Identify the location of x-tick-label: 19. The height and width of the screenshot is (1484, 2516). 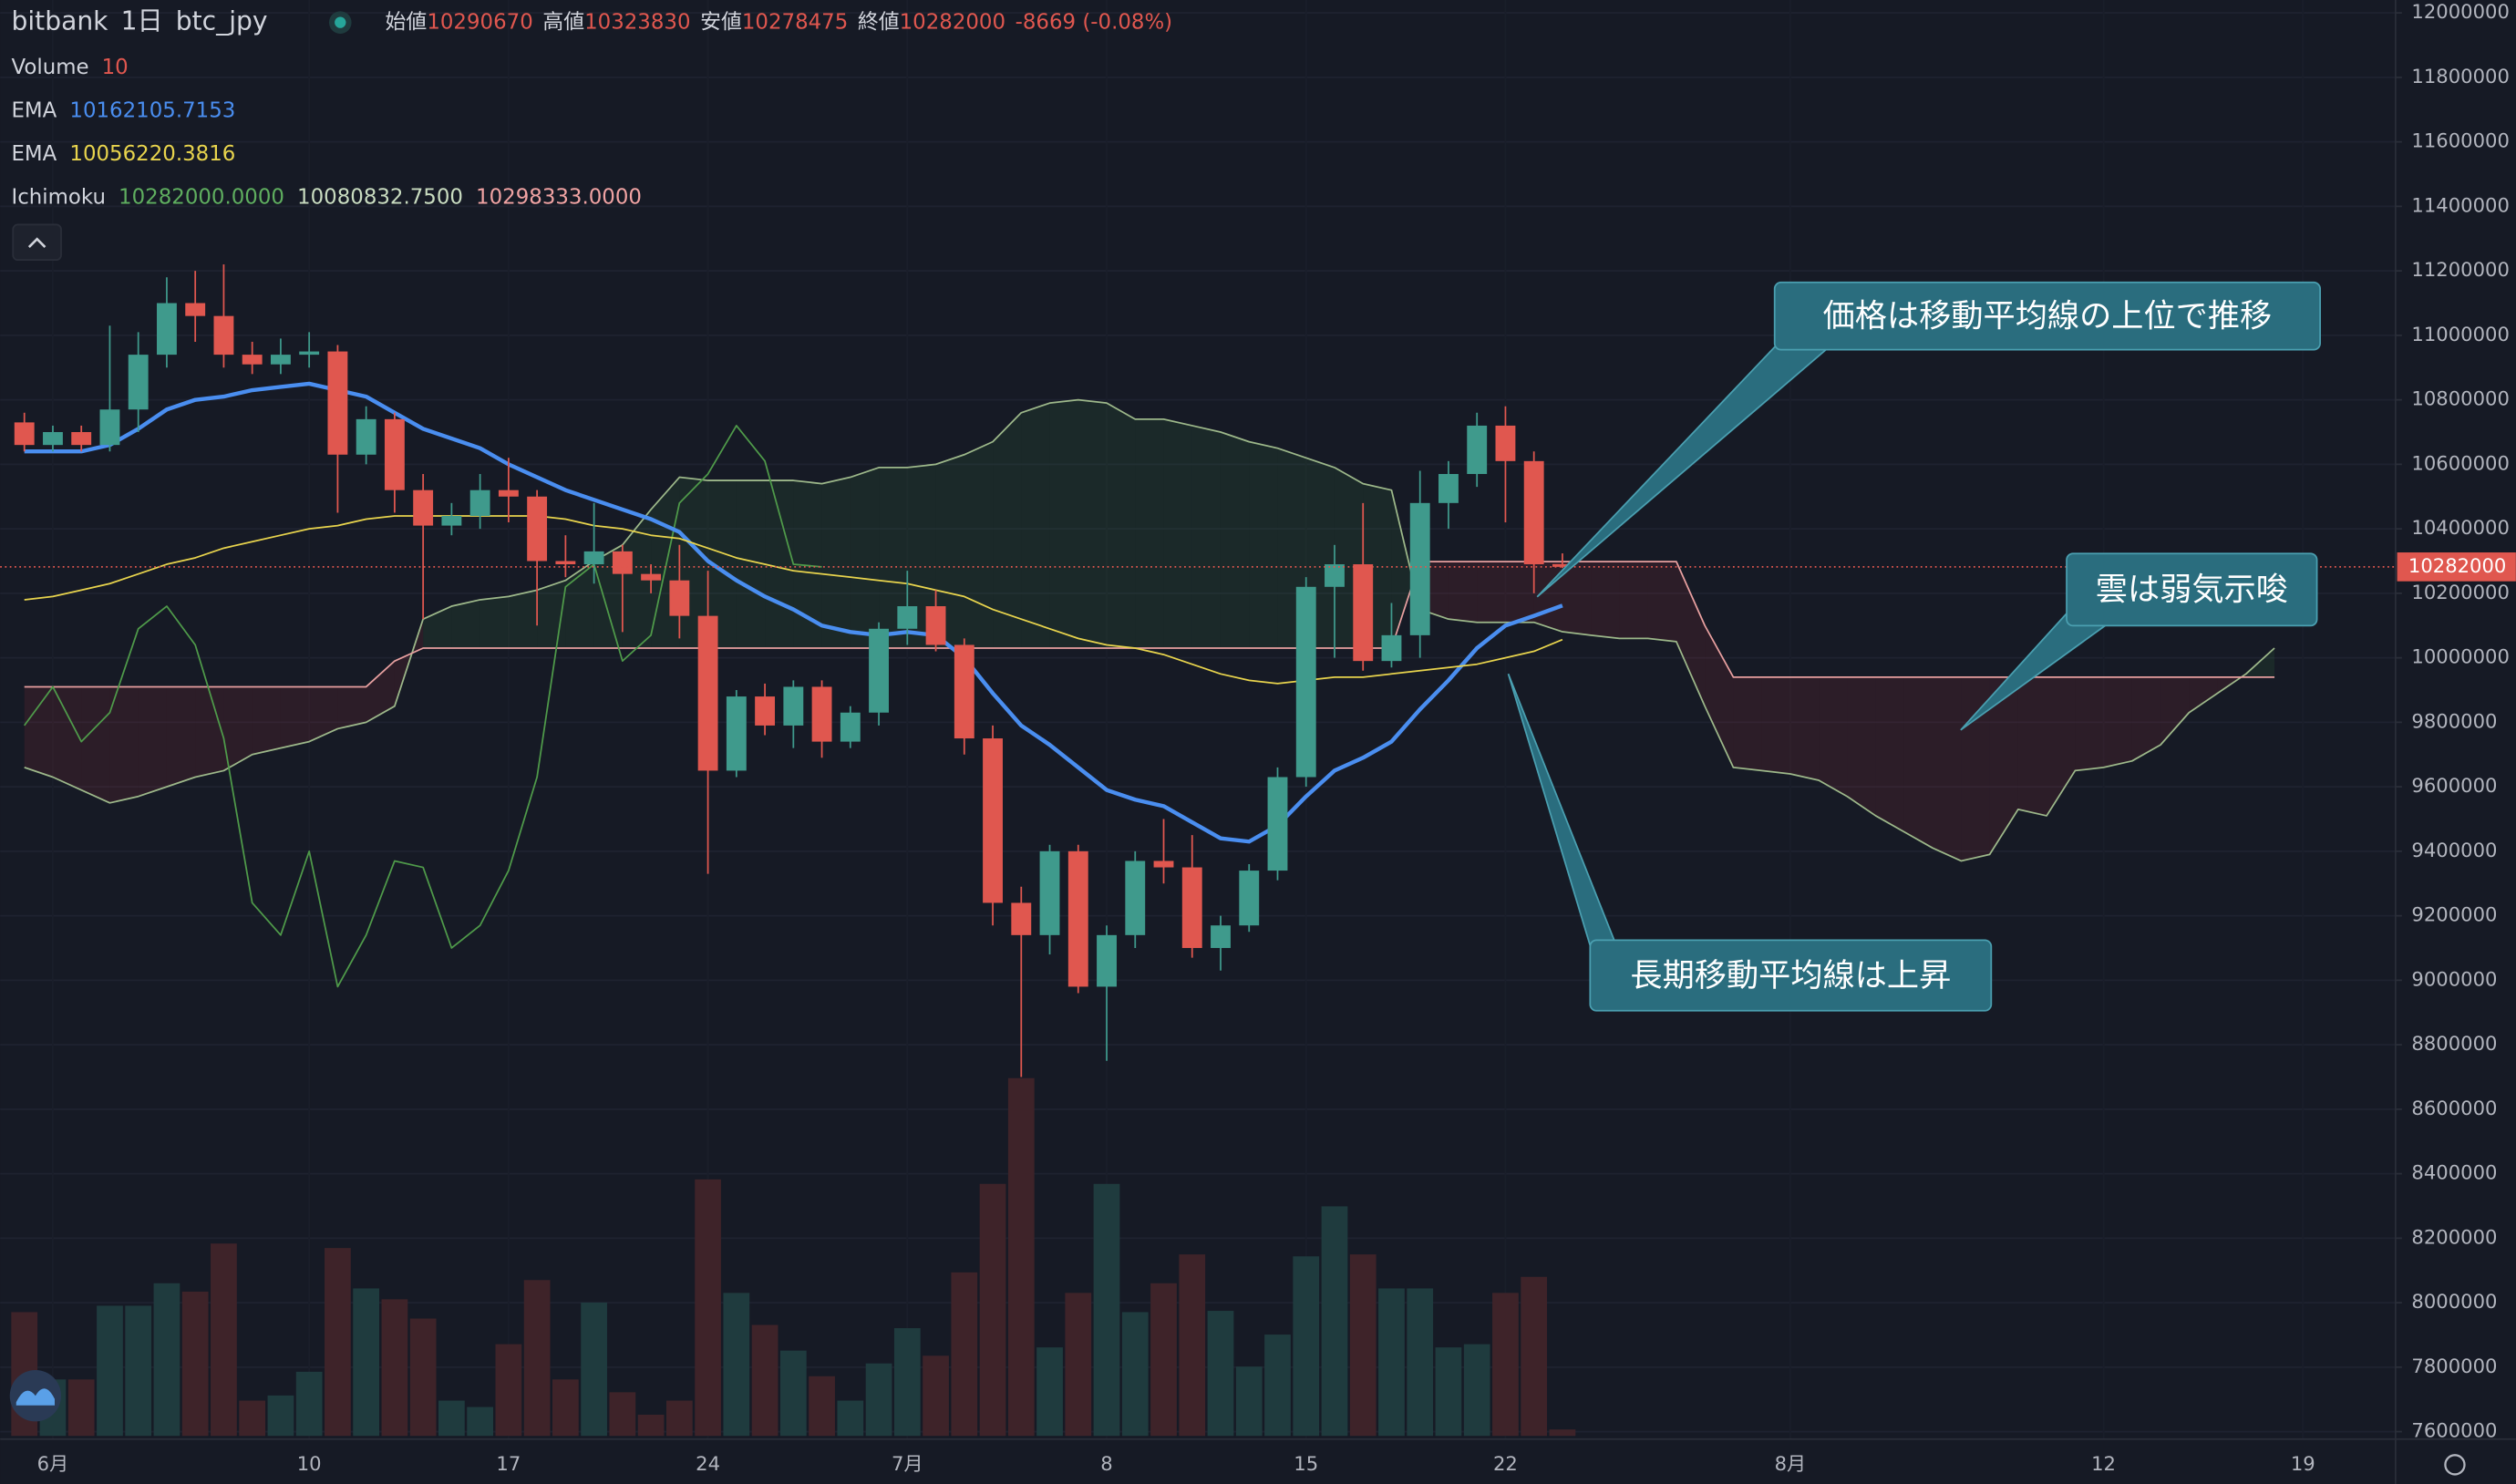
(2303, 1463).